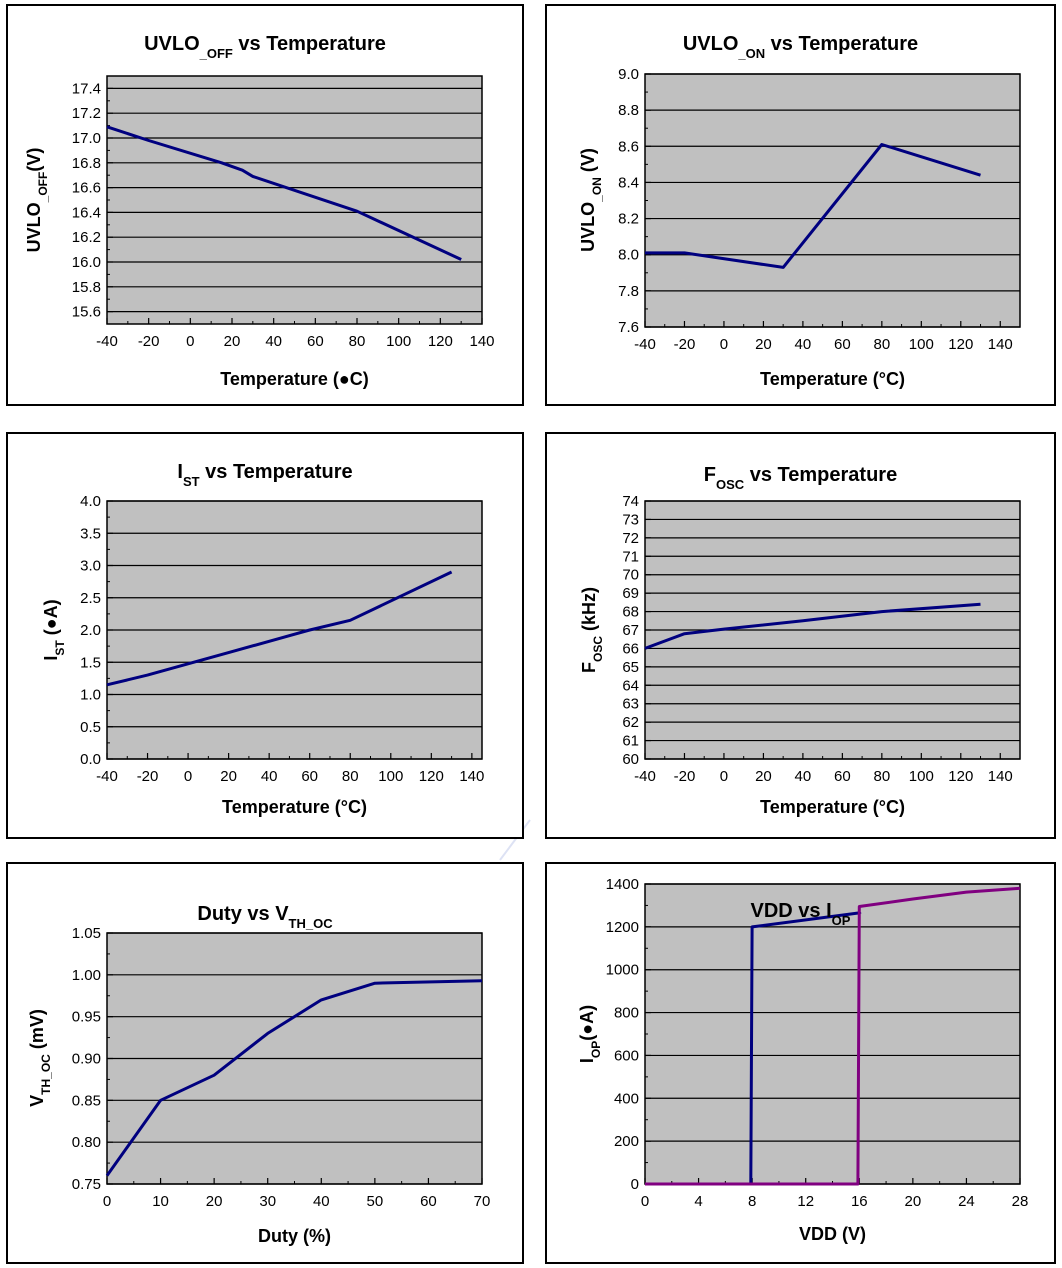 The image size is (1062, 1268). I want to click on y-tick-label: 15.6, so click(86, 312).